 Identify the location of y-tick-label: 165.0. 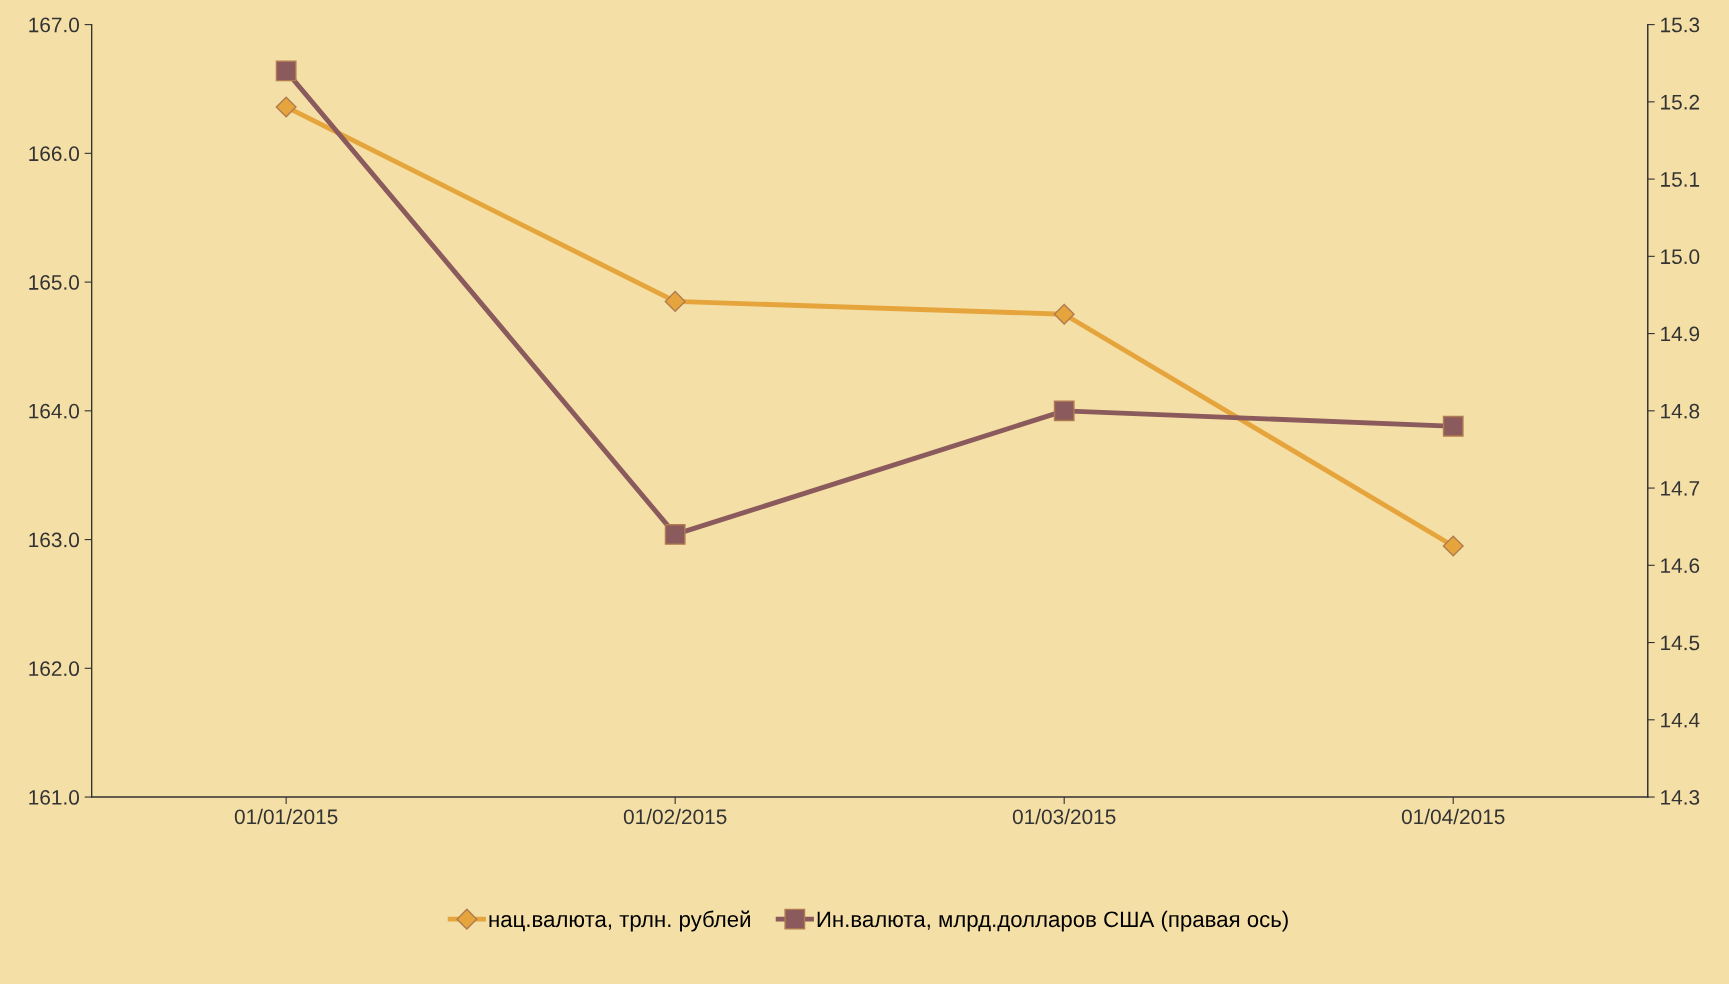
(54, 282).